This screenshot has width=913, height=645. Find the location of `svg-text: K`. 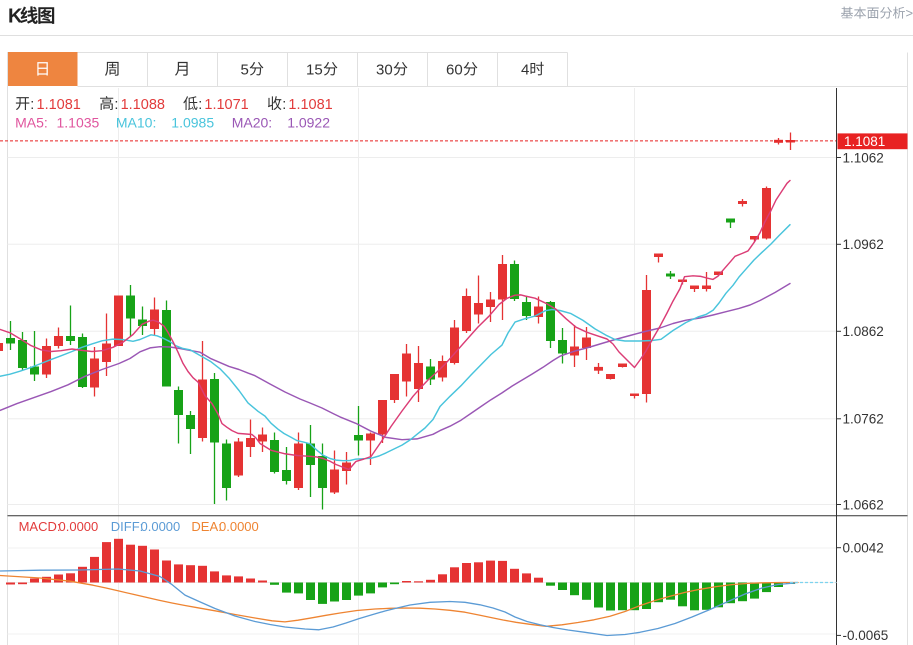

svg-text: K is located at coordinates (15, 17).